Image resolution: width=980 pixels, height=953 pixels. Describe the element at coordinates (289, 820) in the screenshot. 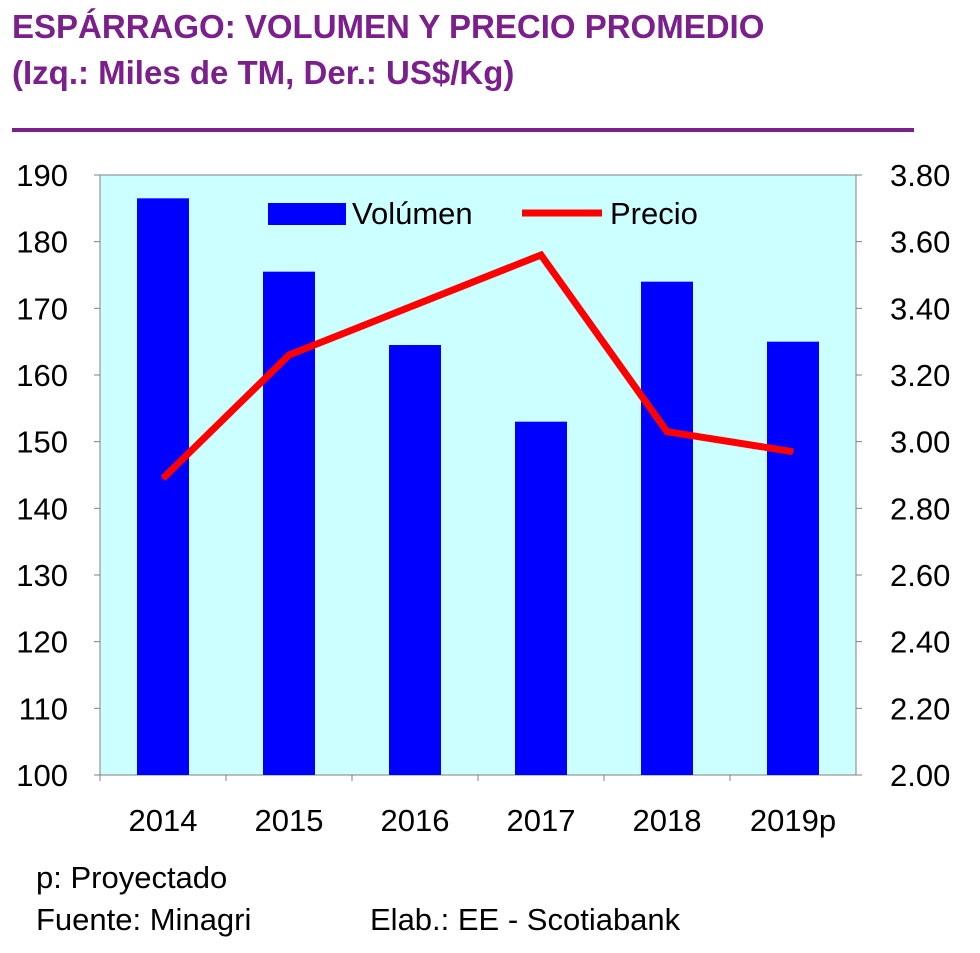

I see `x-axis-tick-label: 2015` at that location.